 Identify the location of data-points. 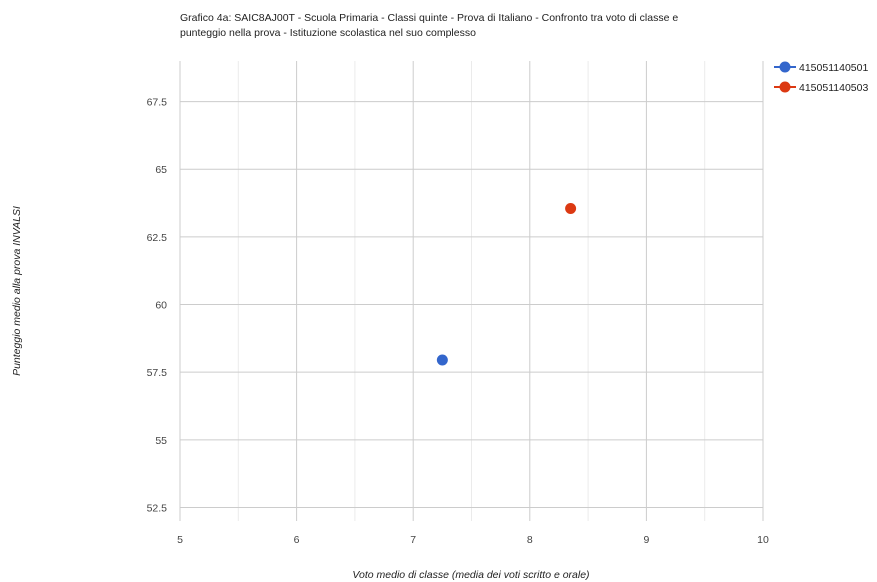
(506, 284).